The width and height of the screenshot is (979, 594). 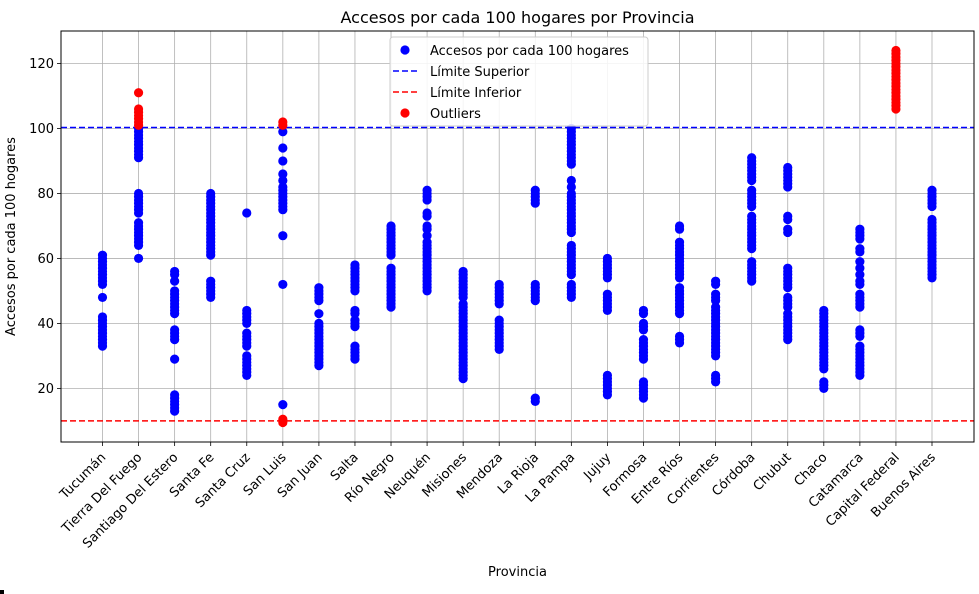 What do you see at coordinates (45, 227) in the screenshot?
I see `y-axis-ticks: 20 40 60 80 100 120` at bounding box center [45, 227].